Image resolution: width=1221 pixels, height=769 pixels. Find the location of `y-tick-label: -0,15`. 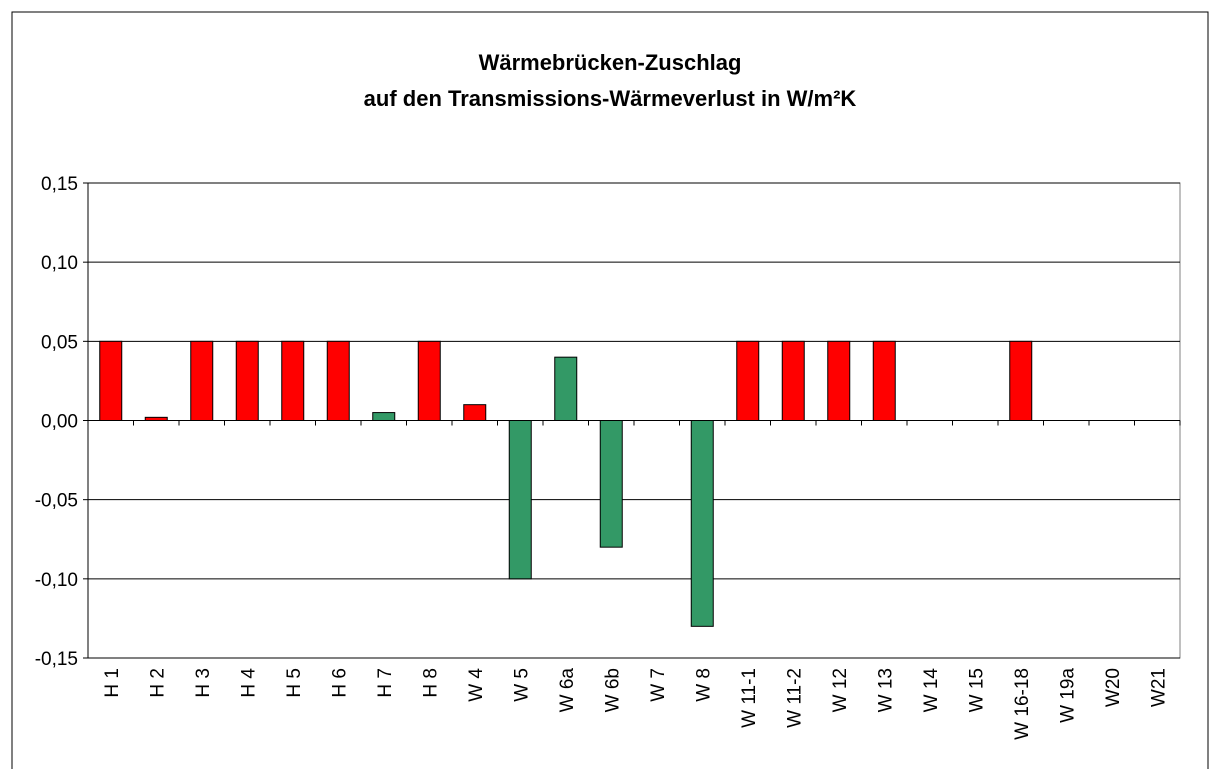

y-tick-label: -0,15 is located at coordinates (56, 659).